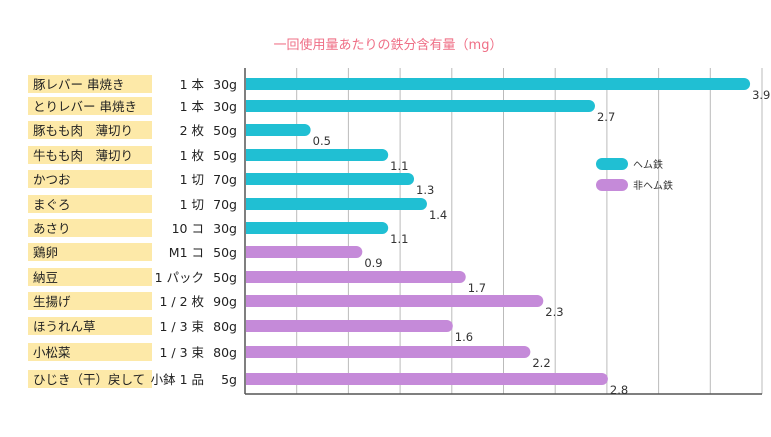 The height and width of the screenshot is (437, 771). Describe the element at coordinates (373, 263) in the screenshot. I see `bar-value-label: 0.9` at that location.